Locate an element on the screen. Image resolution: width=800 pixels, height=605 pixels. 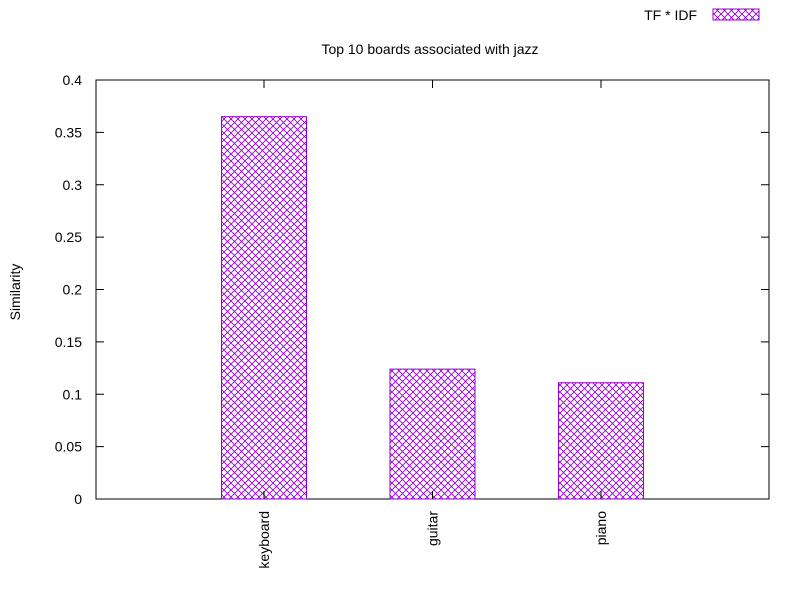
chart-title: Top 10 boards associated with jazz is located at coordinates (429, 49).